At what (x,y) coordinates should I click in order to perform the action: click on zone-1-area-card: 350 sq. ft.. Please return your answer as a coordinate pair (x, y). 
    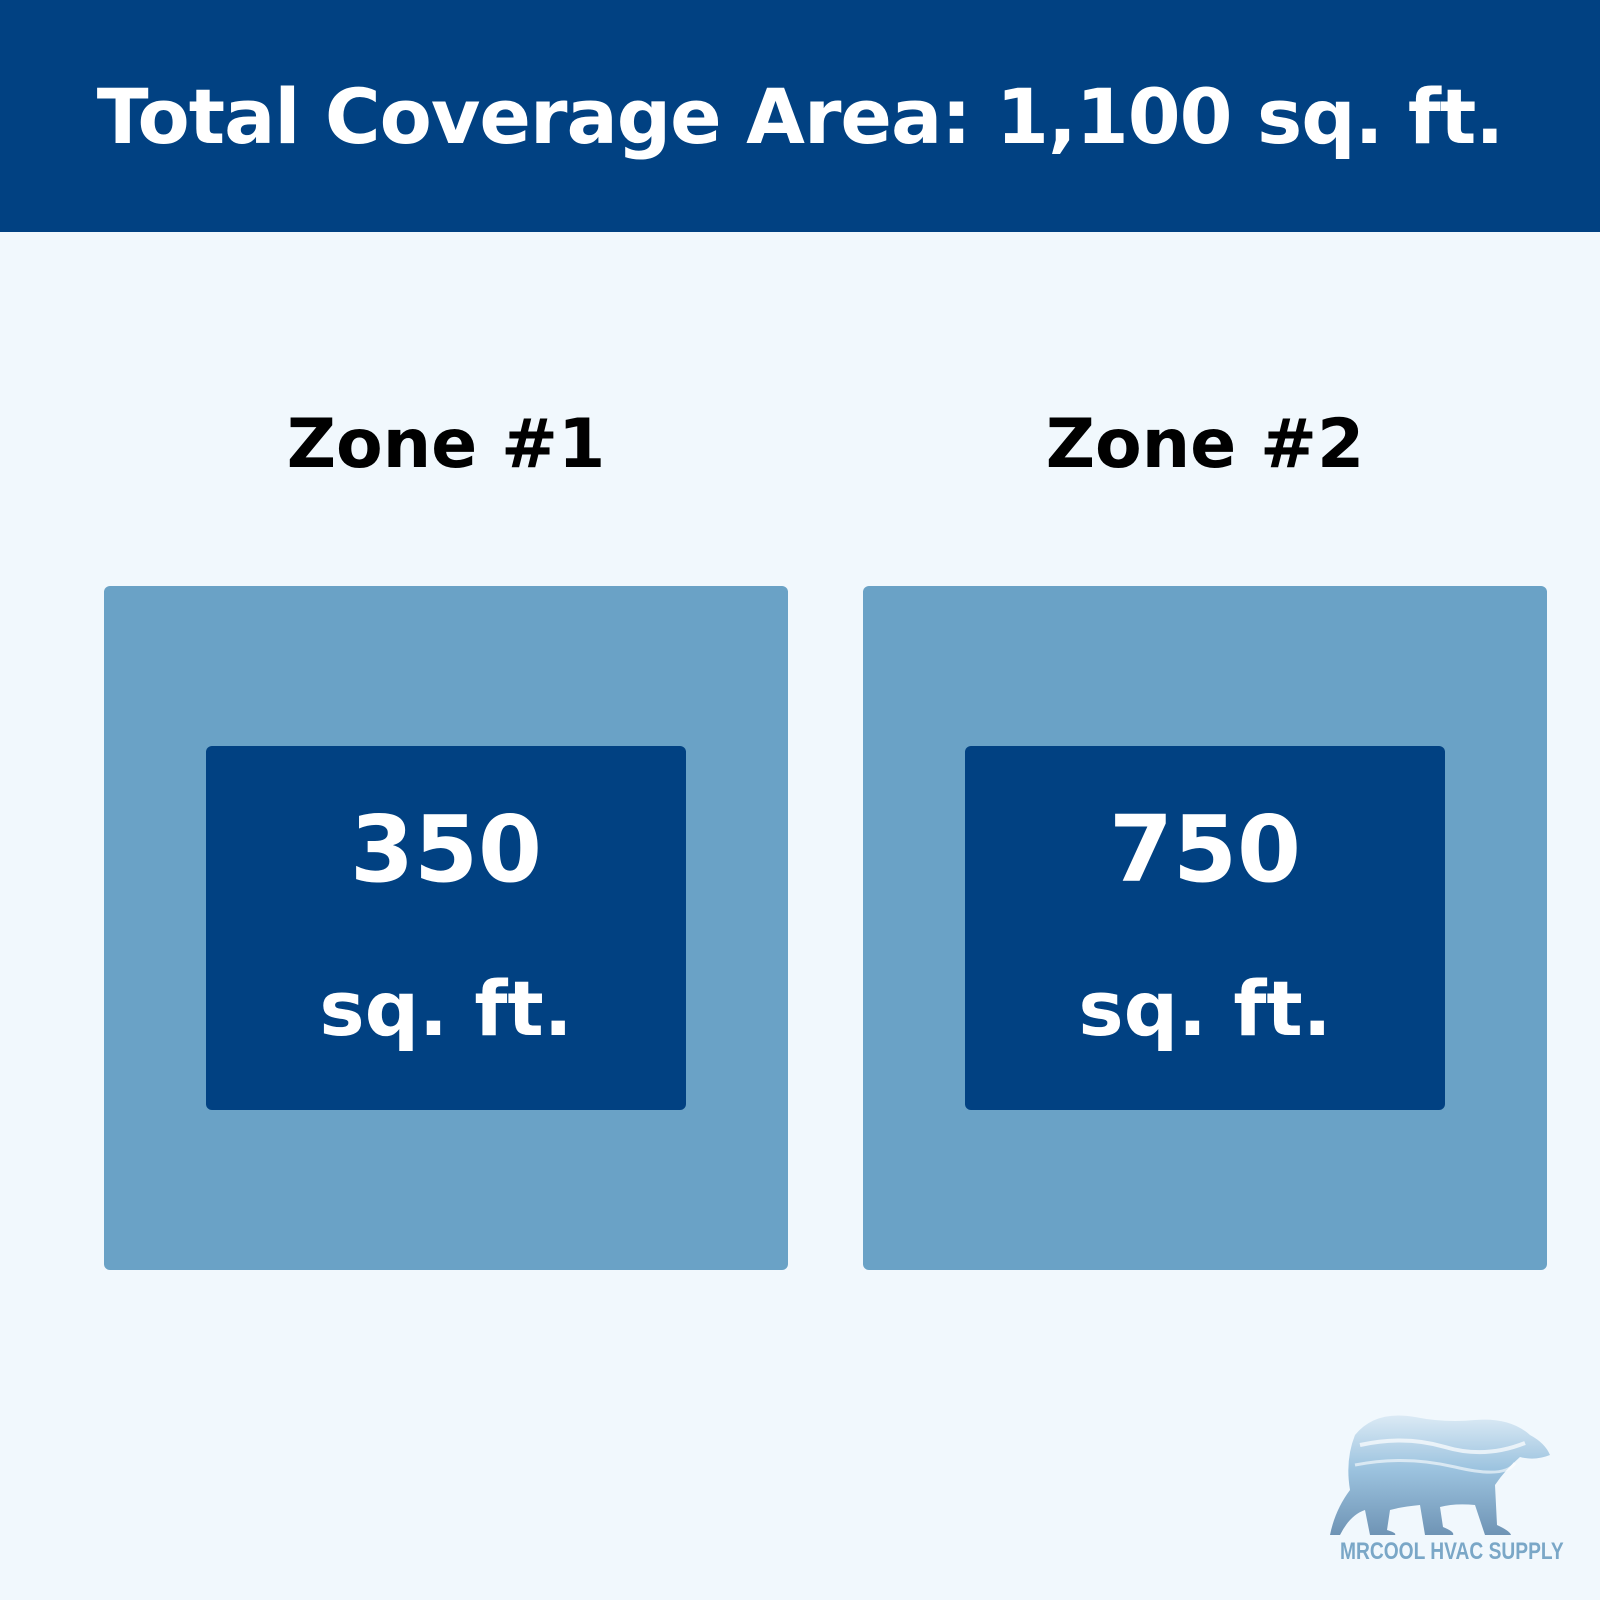
    Looking at the image, I should click on (446, 928).